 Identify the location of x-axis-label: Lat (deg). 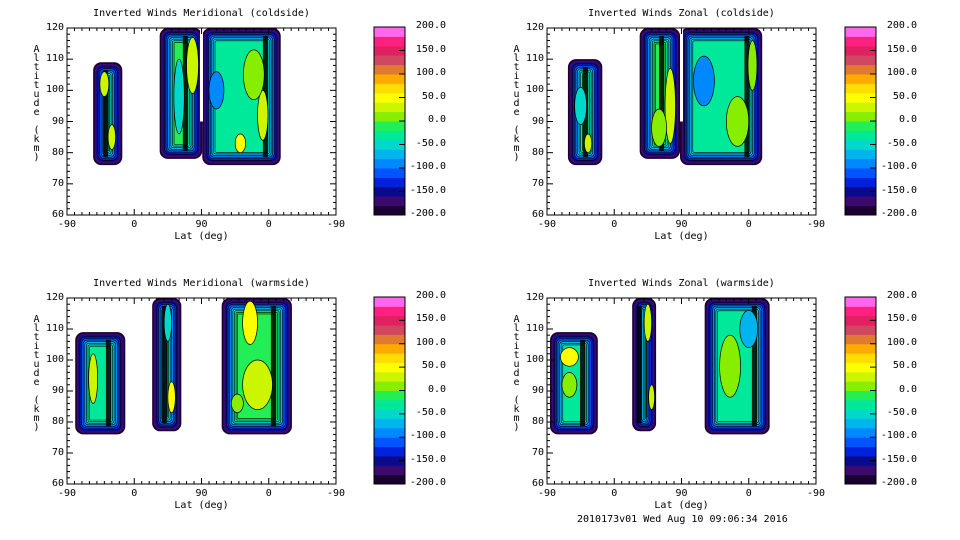
(681, 505).